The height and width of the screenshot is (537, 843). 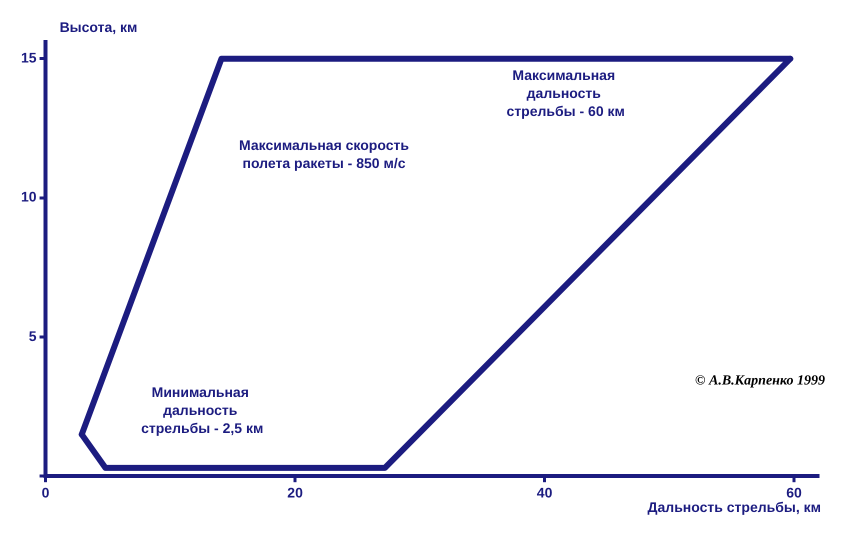 What do you see at coordinates (46, 492) in the screenshot?
I see `x-tick-label: 0` at bounding box center [46, 492].